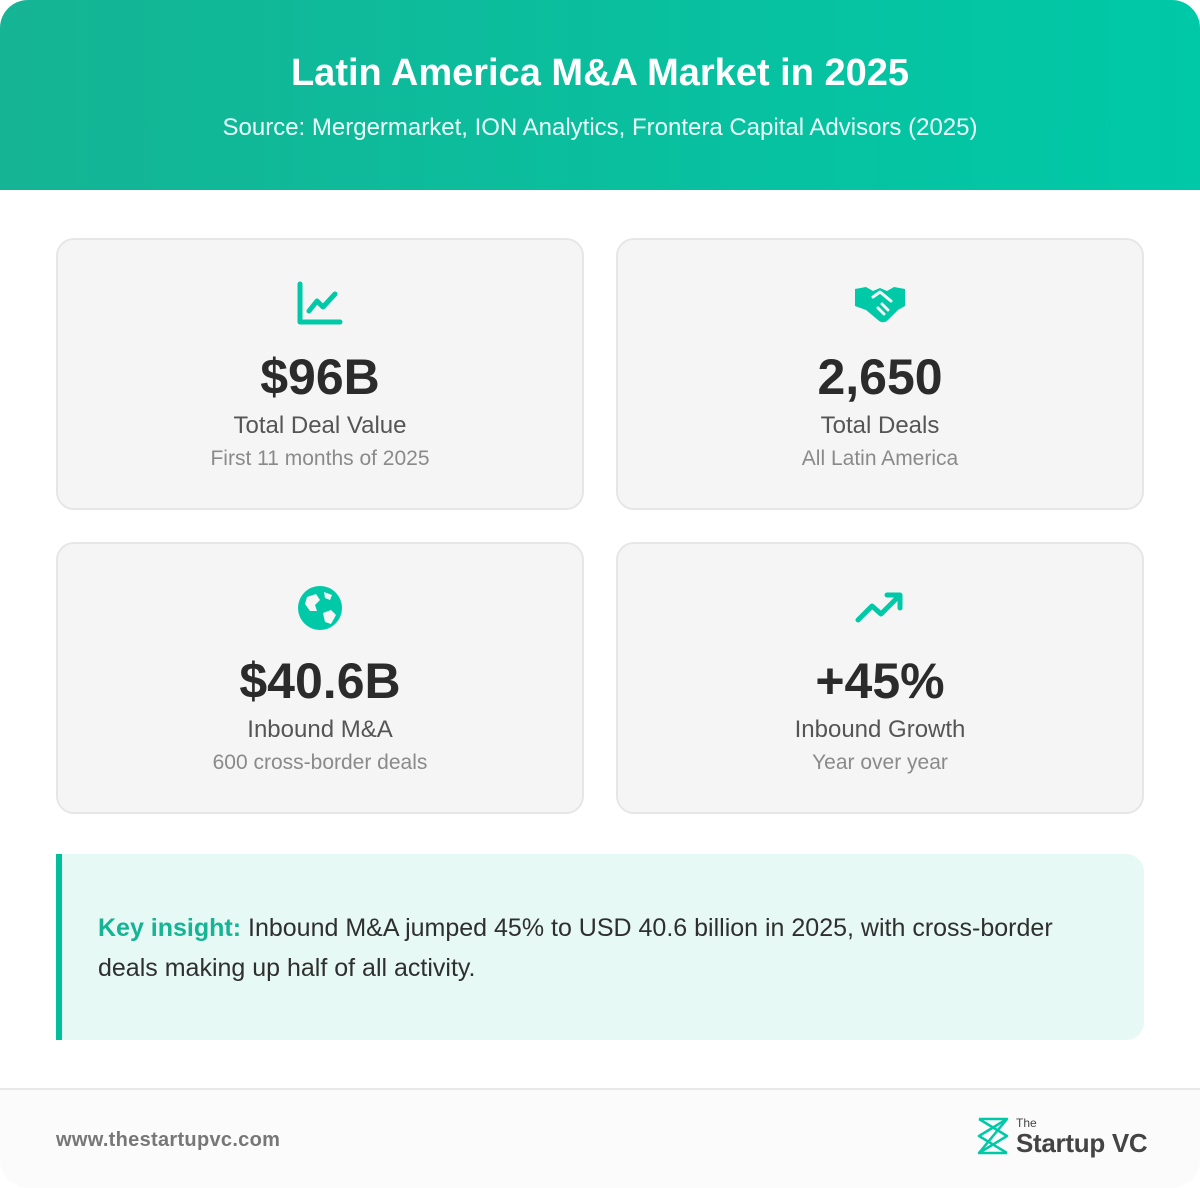 The height and width of the screenshot is (1188, 1200). I want to click on stat-label: Inbound Growth, so click(880, 729).